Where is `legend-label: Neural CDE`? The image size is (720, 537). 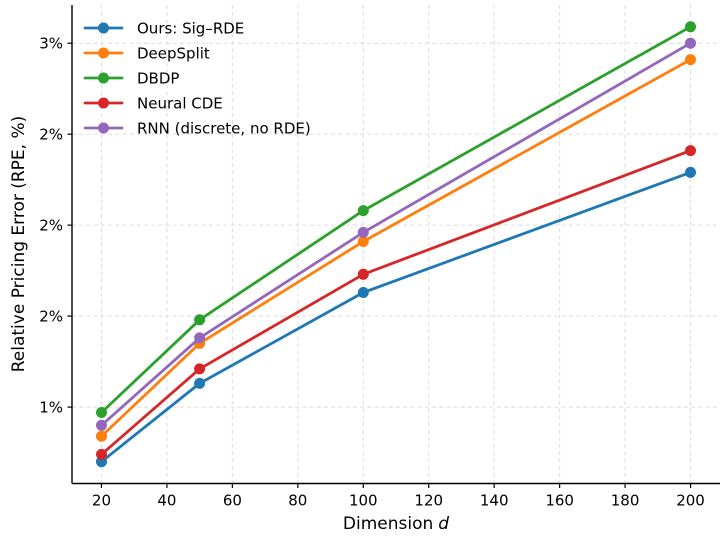 legend-label: Neural CDE is located at coordinates (180, 104).